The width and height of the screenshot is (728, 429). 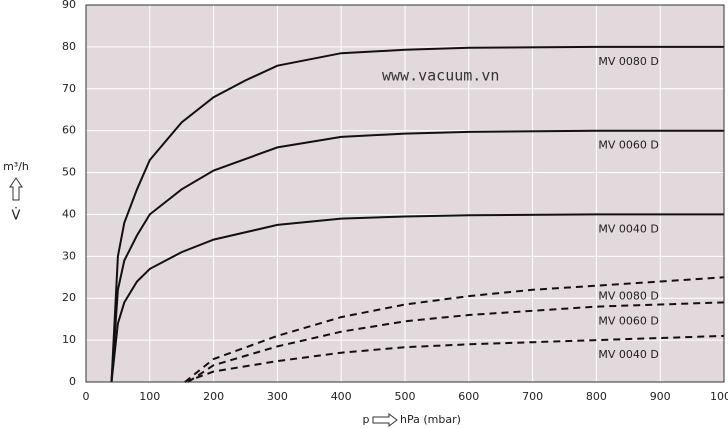 I want to click on y-tick-label: 10, so click(x=69, y=339).